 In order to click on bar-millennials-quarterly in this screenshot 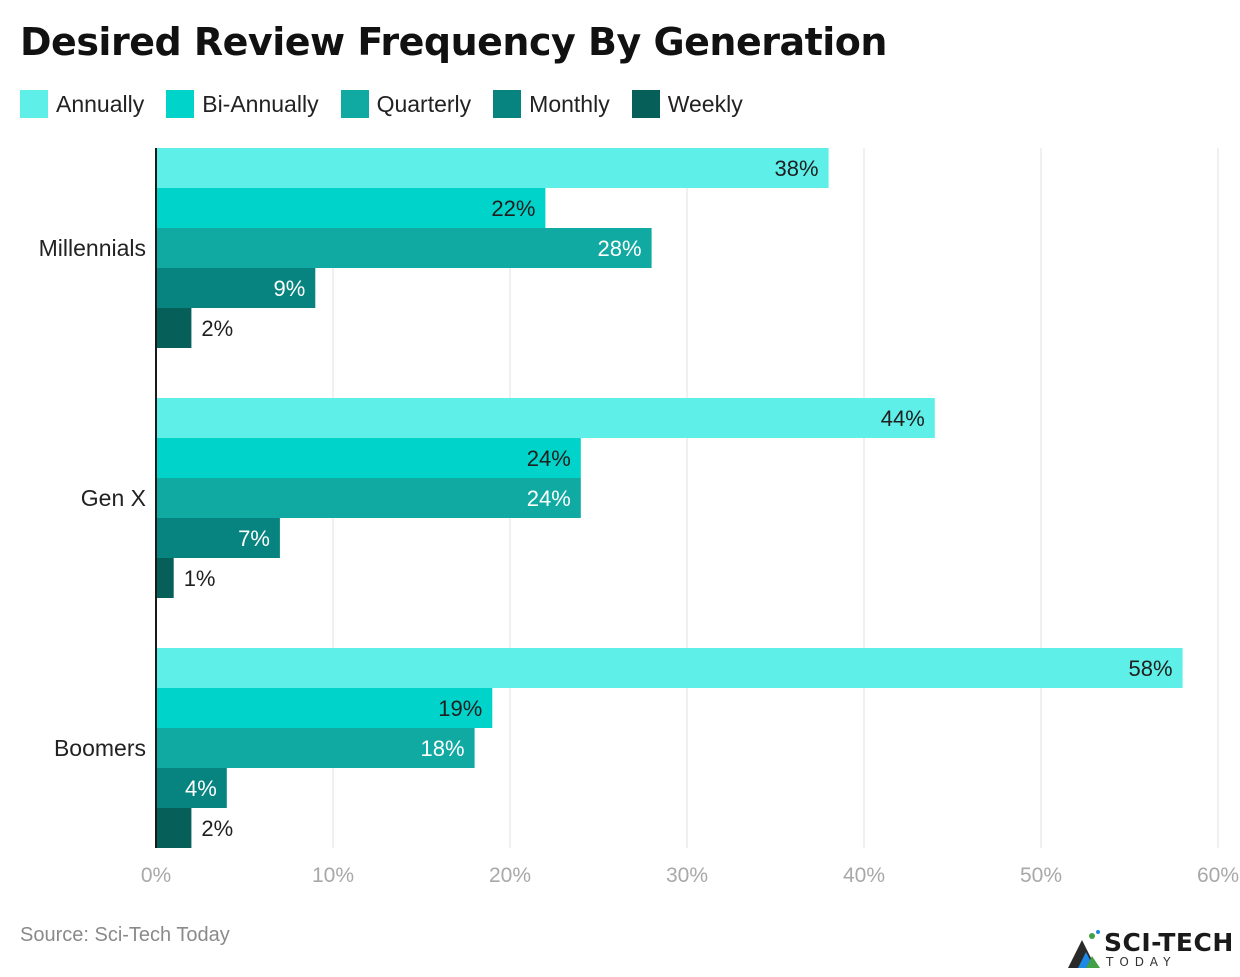, I will do `click(404, 248)`.